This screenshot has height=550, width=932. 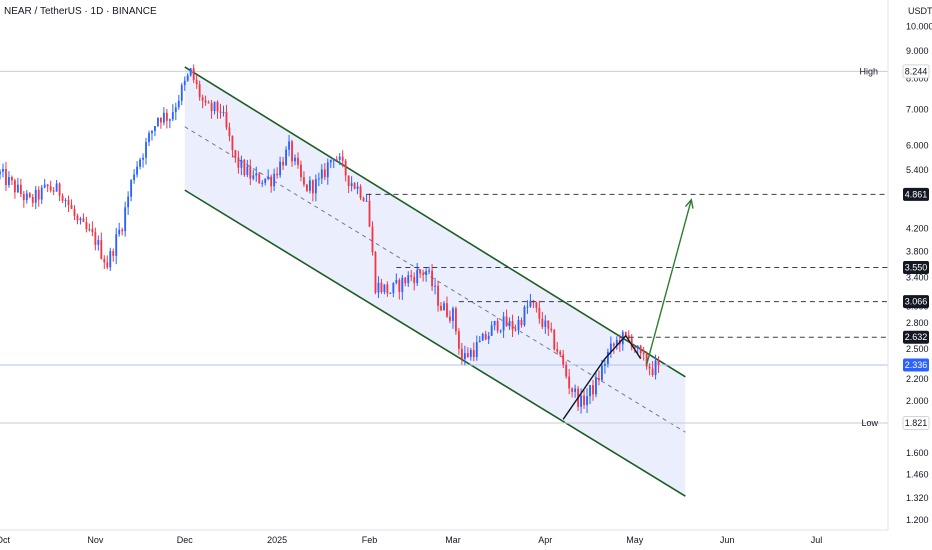 I want to click on time-axis: Oct Nov Dec 2025 Feb Mar Apr May Jun Jul, so click(x=411, y=540).